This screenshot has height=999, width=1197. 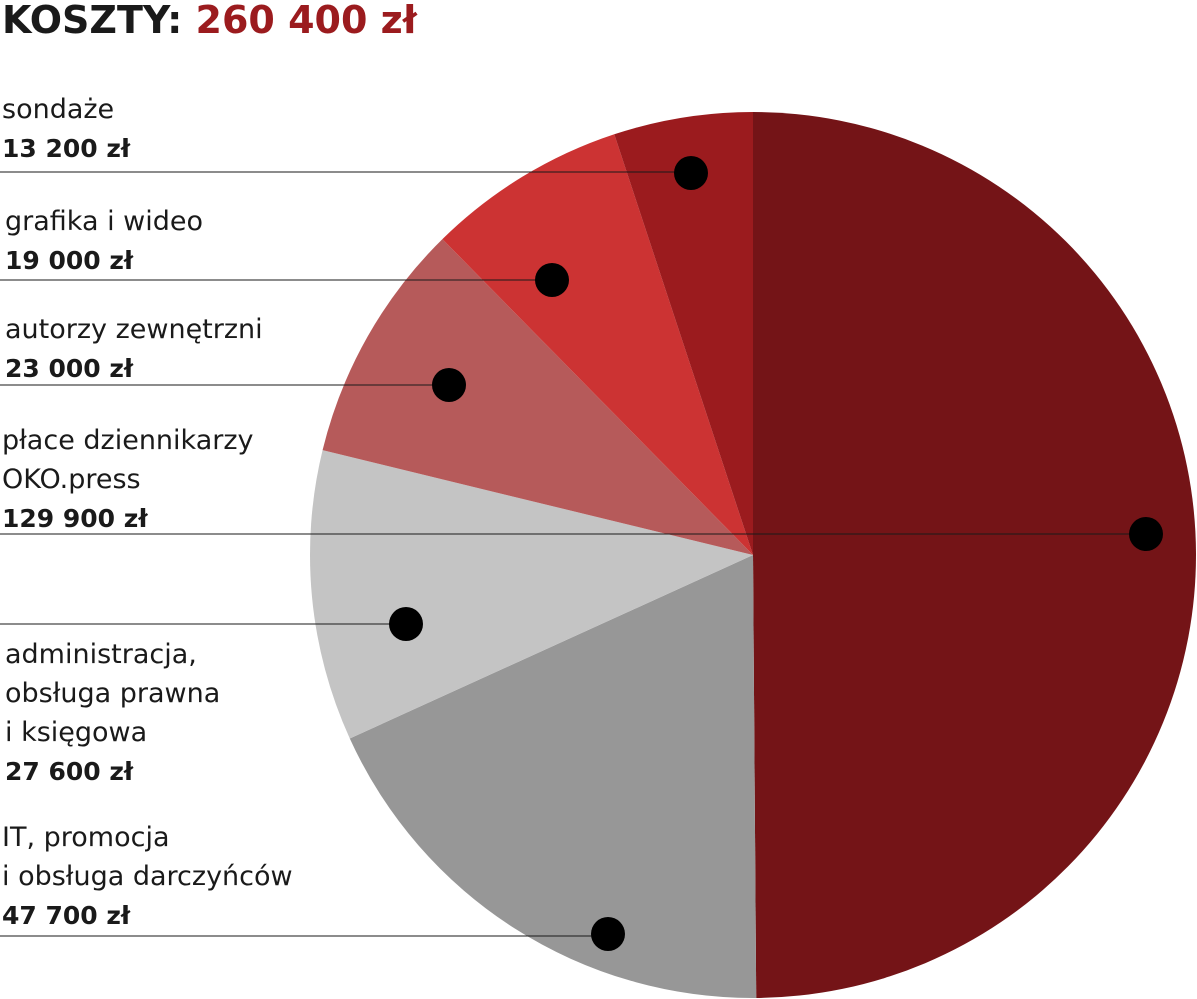 I want to click on slice-label: IT, promocja, so click(x=86, y=837).